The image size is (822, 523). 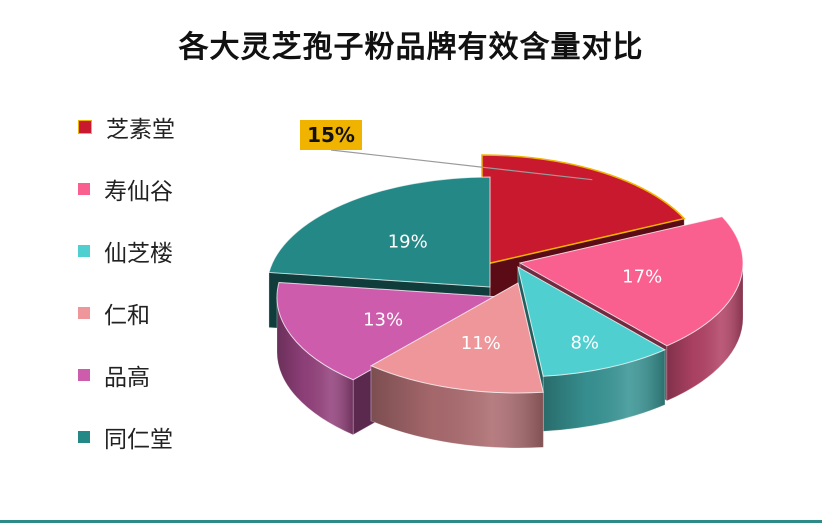 I want to click on slice-0-leader-line, so click(x=461, y=165).